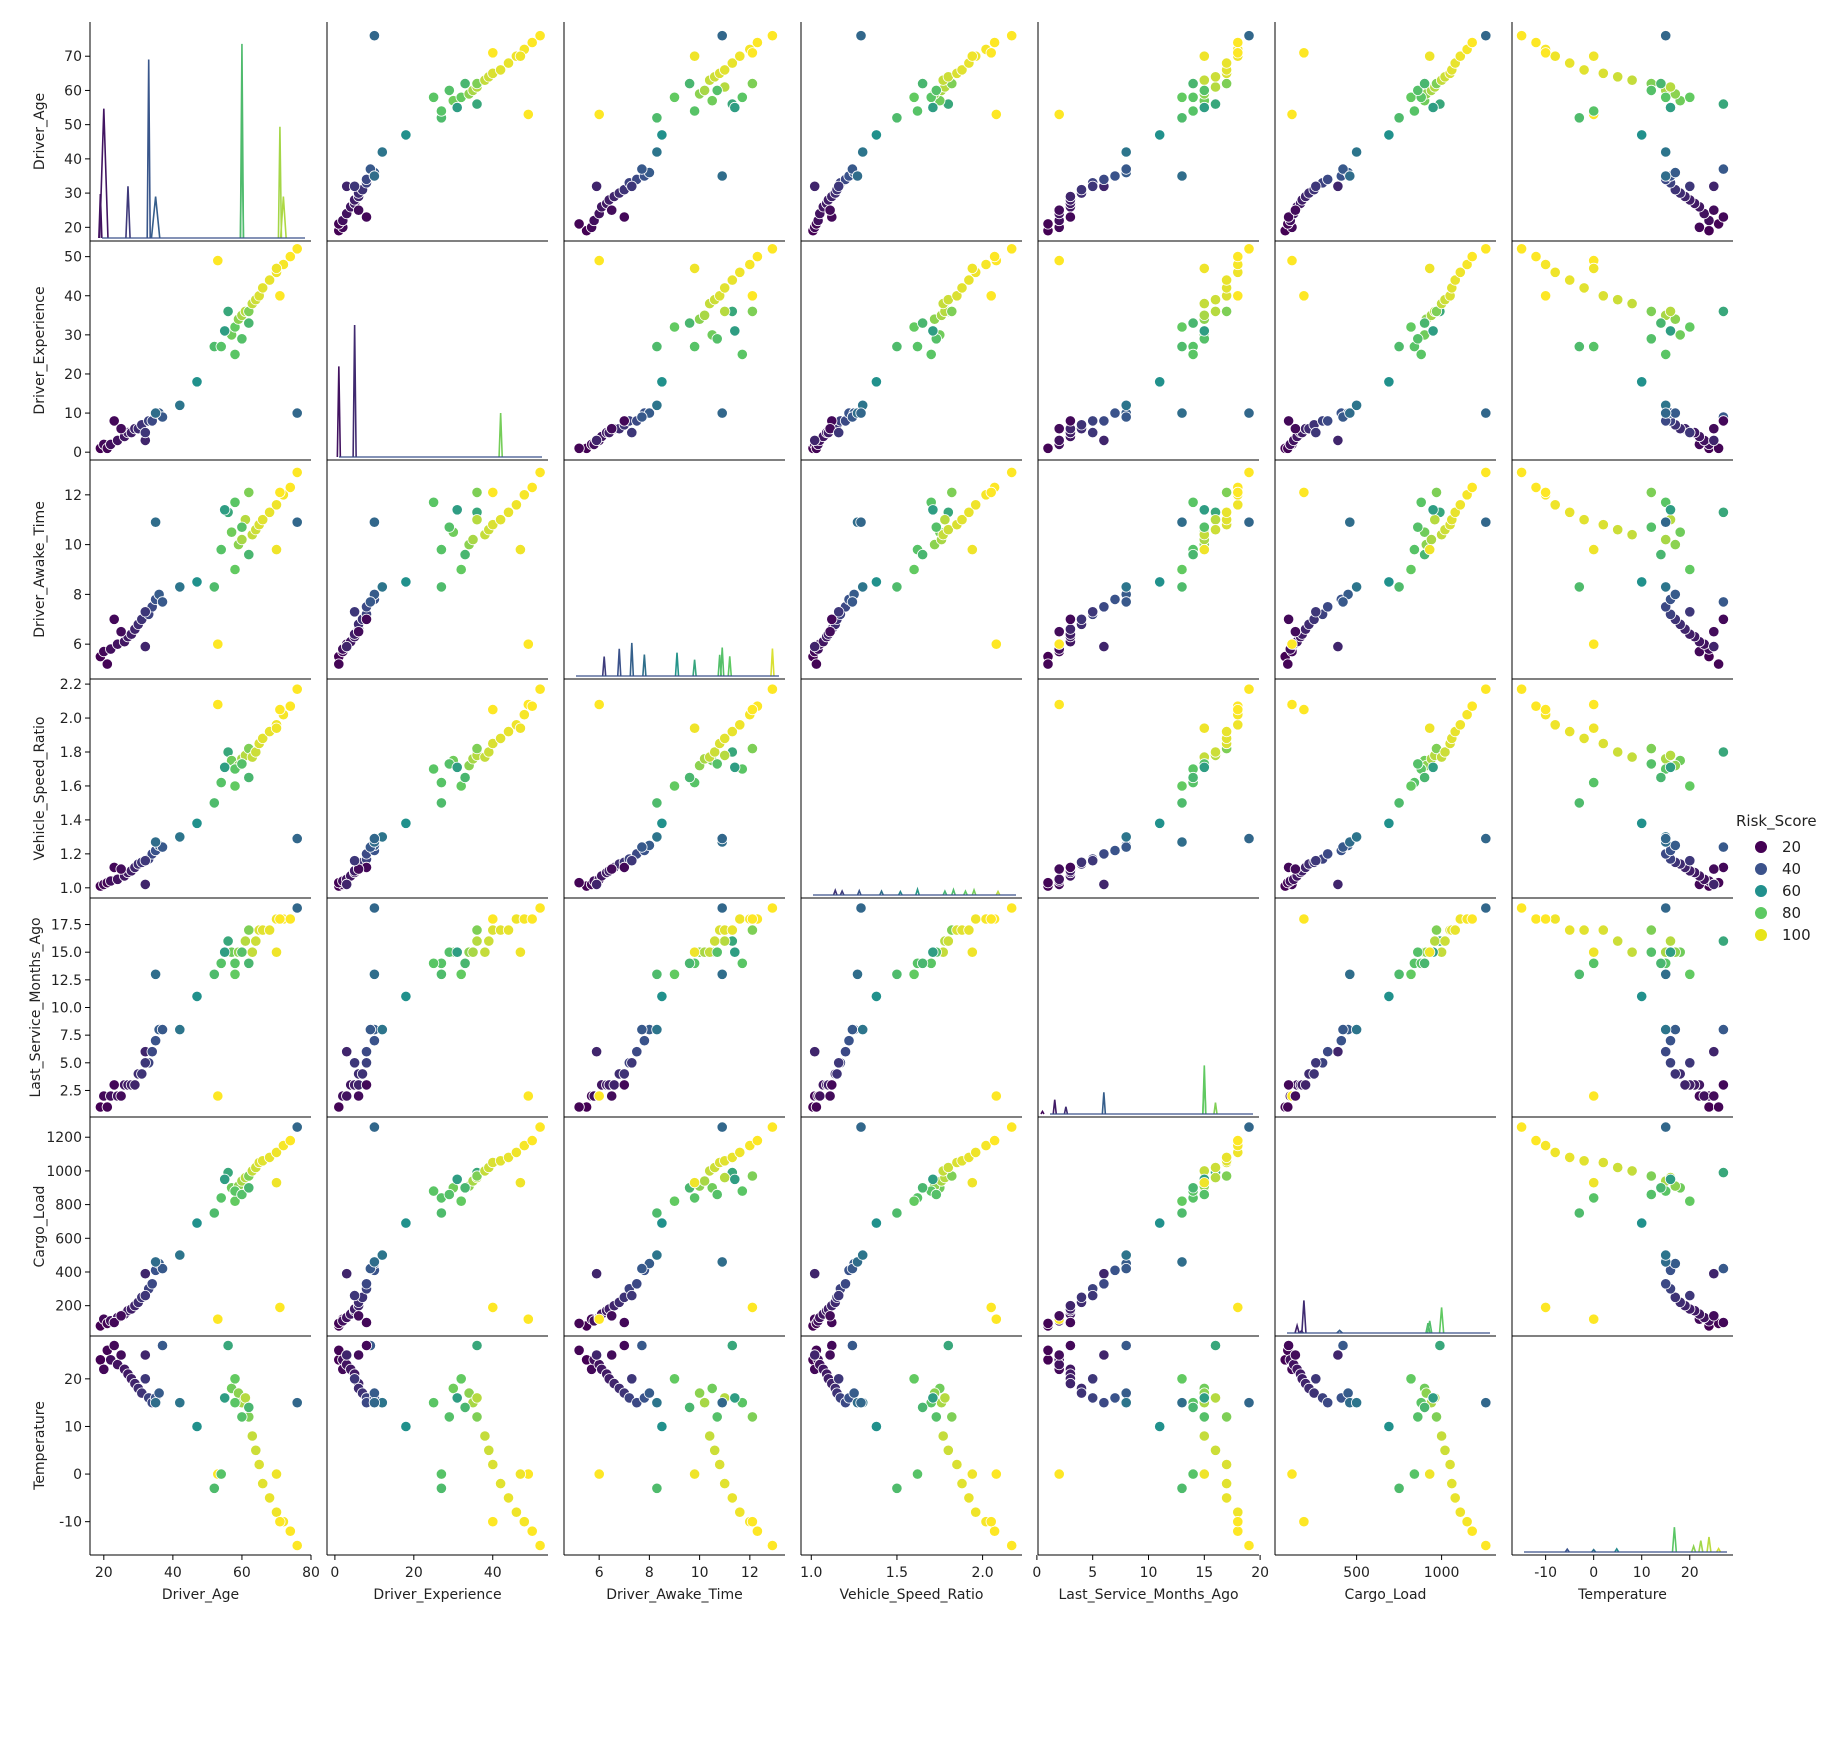  What do you see at coordinates (1690, 1573) in the screenshot?
I see `x-tick-label: 20` at bounding box center [1690, 1573].